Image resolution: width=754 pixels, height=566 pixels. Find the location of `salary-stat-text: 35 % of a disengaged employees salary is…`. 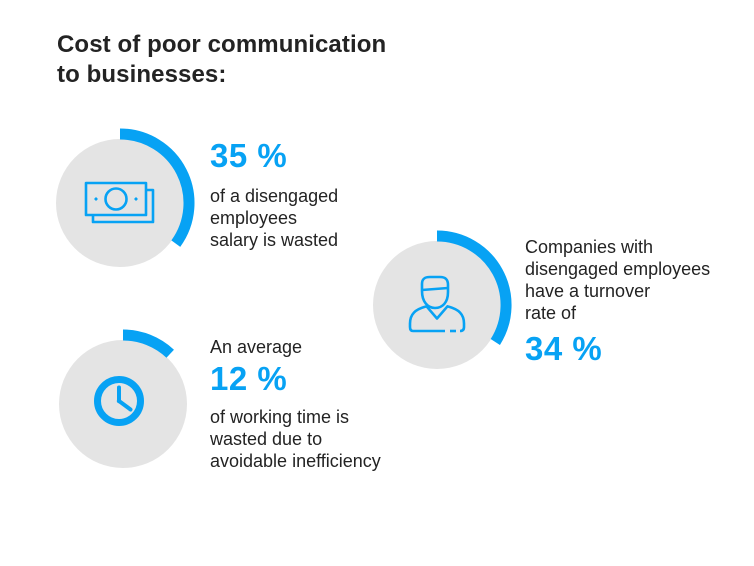

salary-stat-text: 35 % of a disengaged employees salary is… is located at coordinates (315, 194).